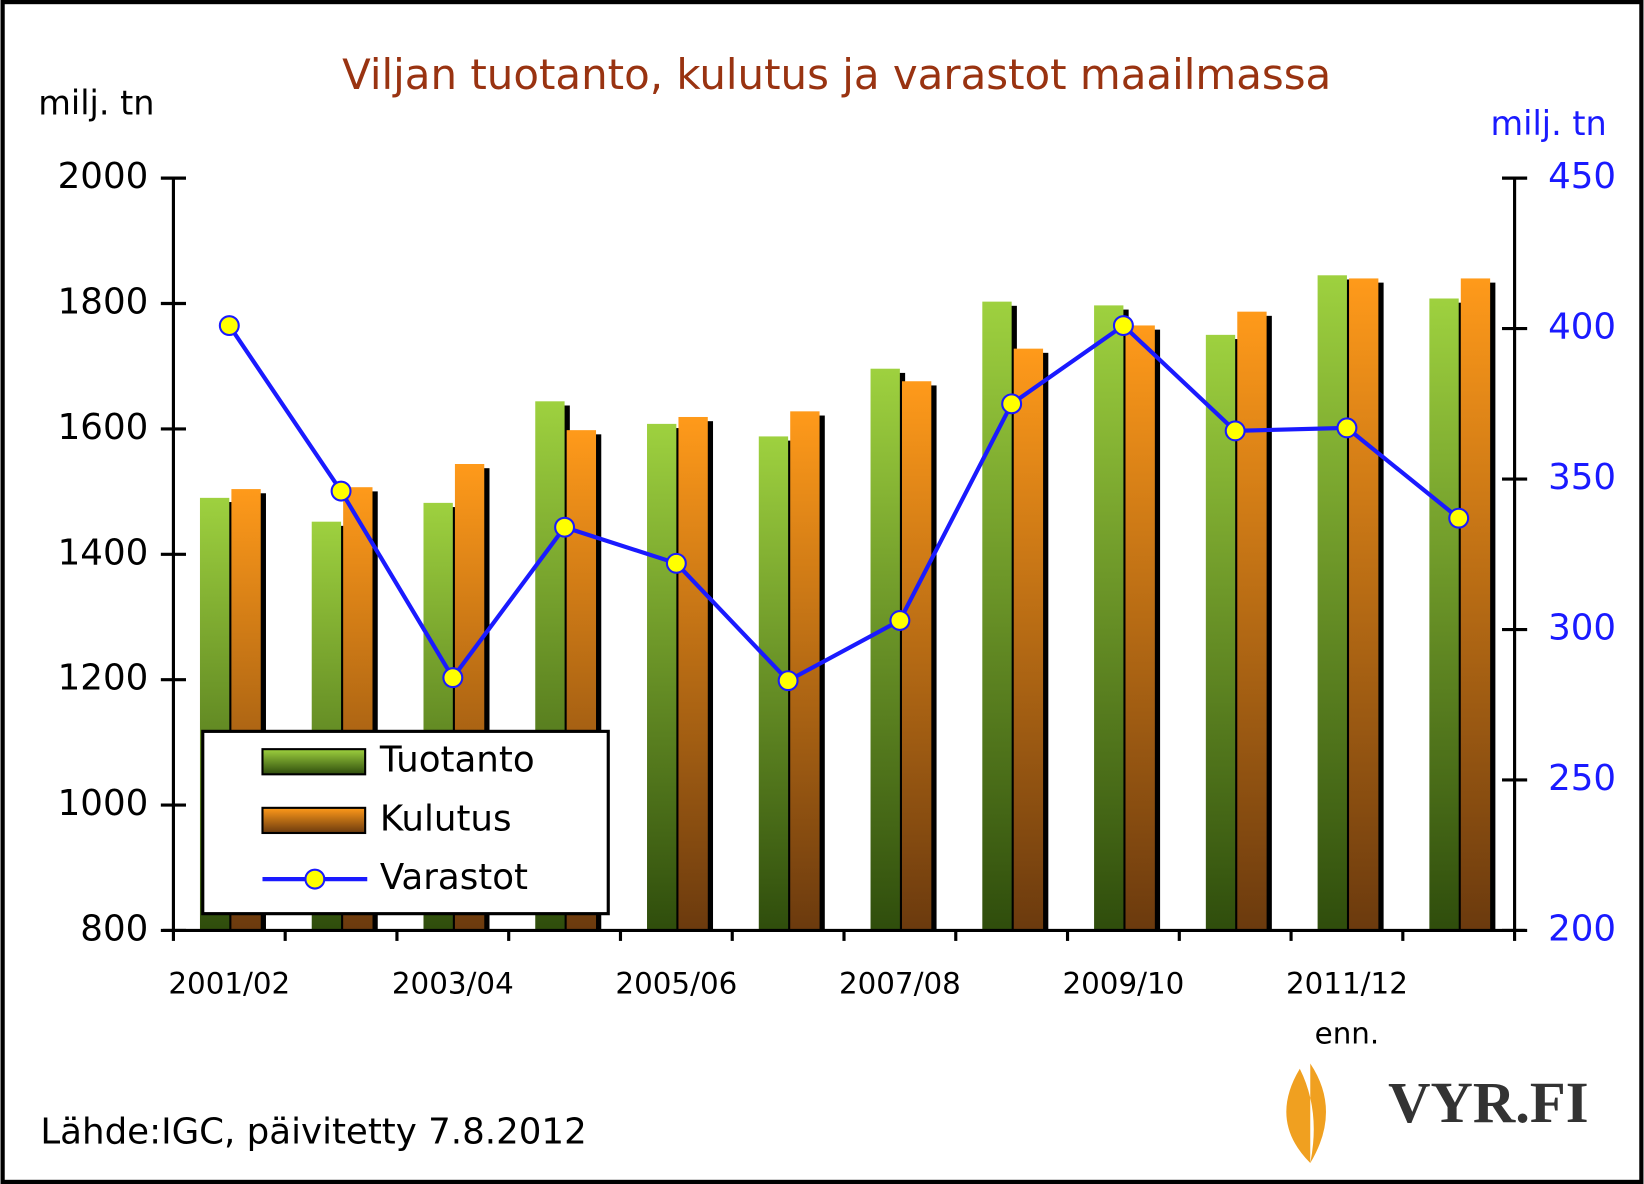 This screenshot has width=1644, height=1184. Describe the element at coordinates (1347, 1034) in the screenshot. I see `annotation: enn.` at that location.